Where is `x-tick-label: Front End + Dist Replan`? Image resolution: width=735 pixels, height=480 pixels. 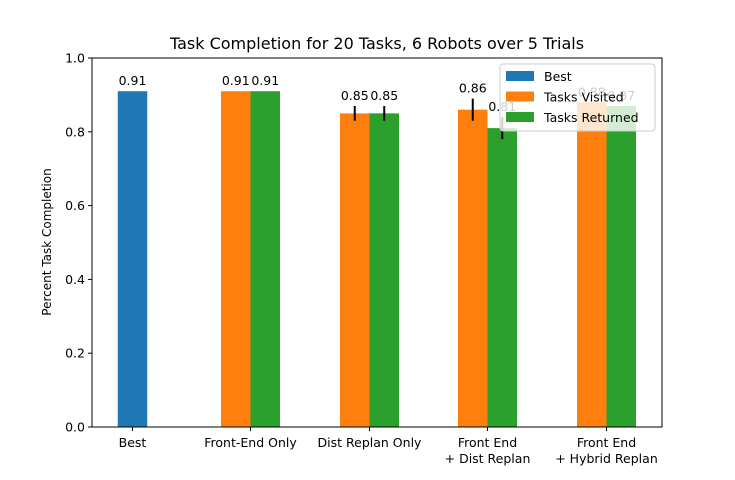
x-tick-label: Front End + Dist Replan is located at coordinates (488, 450).